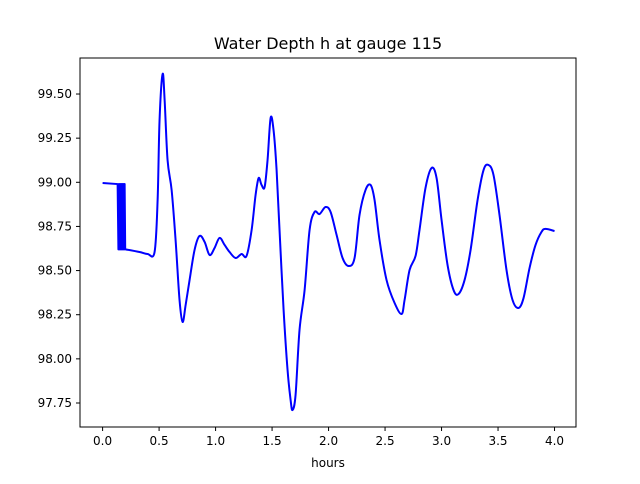  Describe the element at coordinates (159, 441) in the screenshot. I see `x-tick-label: 0.5` at that location.